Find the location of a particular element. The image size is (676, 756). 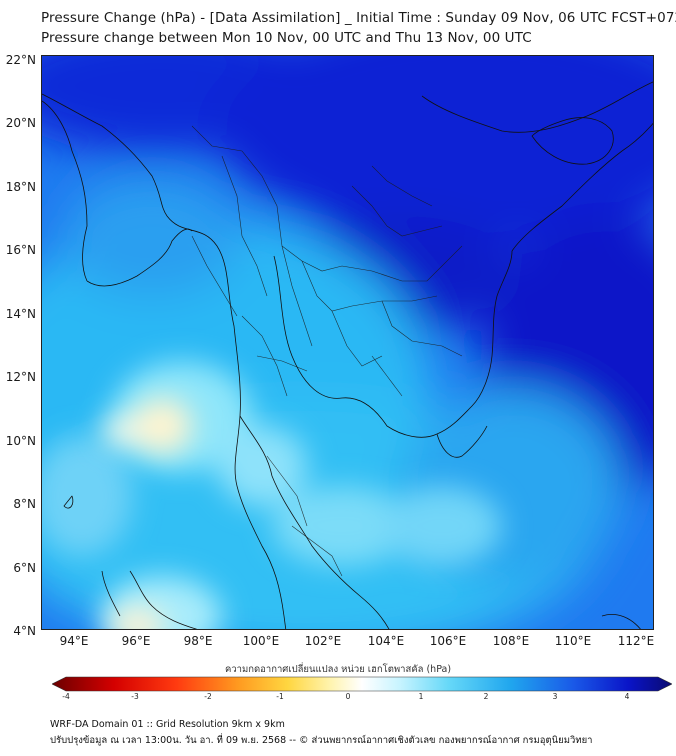

colorbar-tick: 0 is located at coordinates (348, 696).